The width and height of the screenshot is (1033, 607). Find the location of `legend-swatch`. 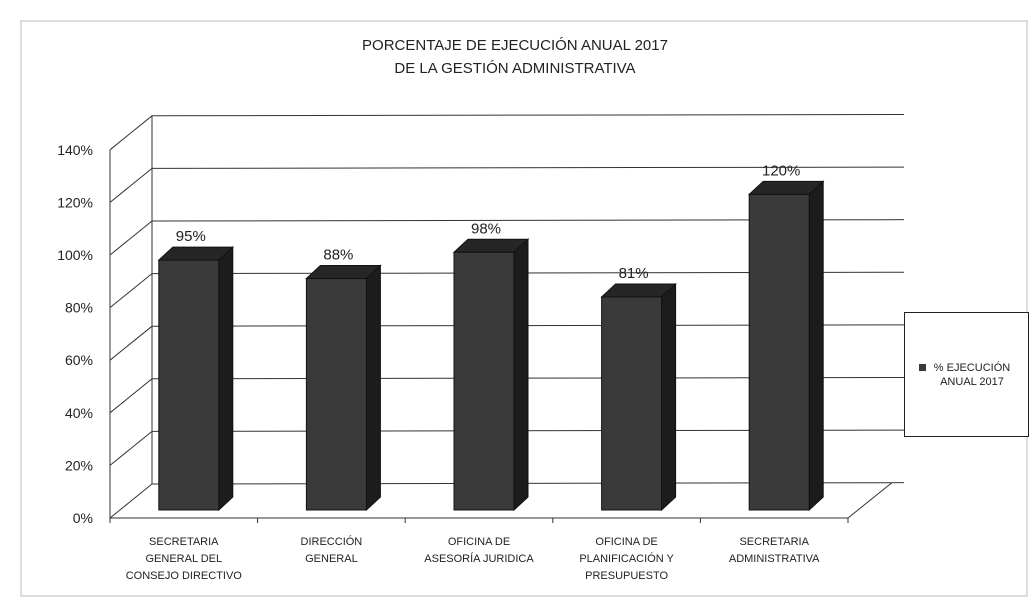

legend-swatch is located at coordinates (922, 367).